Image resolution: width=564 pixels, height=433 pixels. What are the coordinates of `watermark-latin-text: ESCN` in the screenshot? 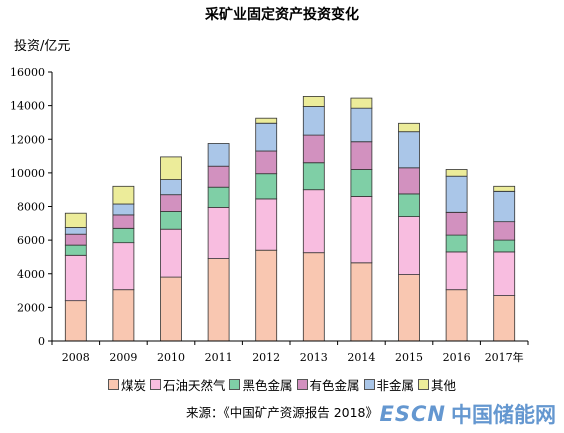 It's located at (412, 414).